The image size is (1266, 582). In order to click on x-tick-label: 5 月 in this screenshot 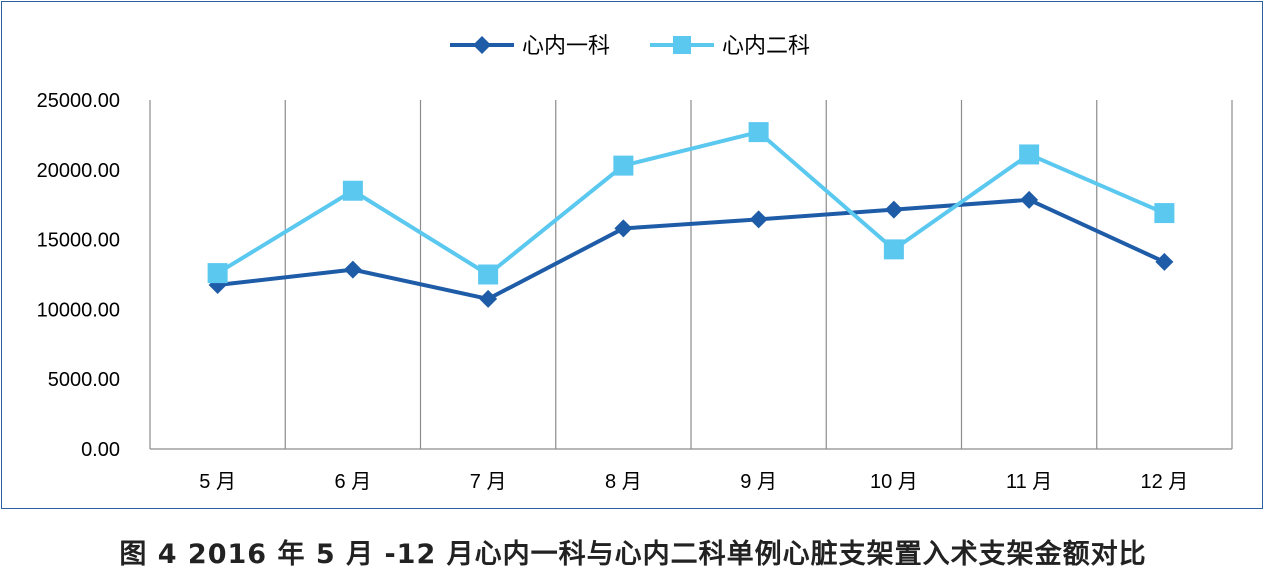, I will do `click(217, 482)`.